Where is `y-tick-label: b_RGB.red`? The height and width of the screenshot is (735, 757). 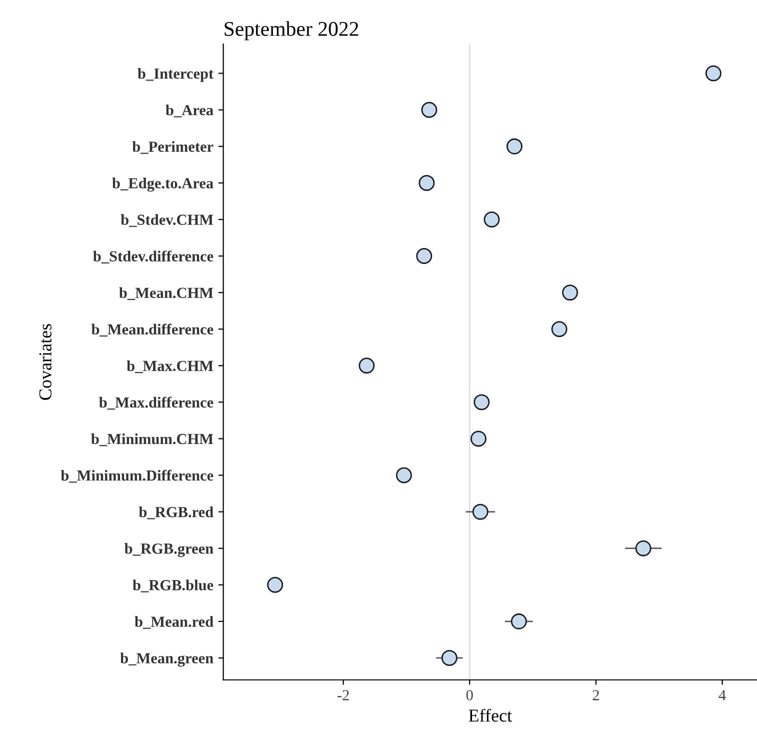
y-tick-label: b_RGB.red is located at coordinates (176, 513).